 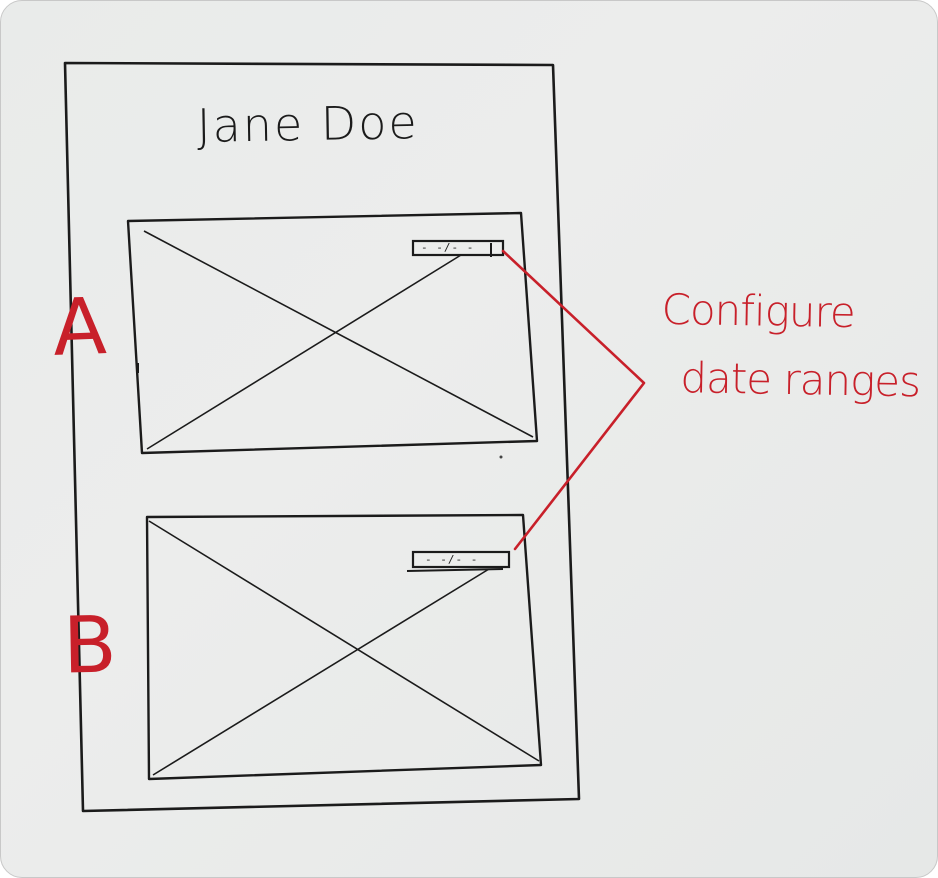 What do you see at coordinates (573, 400) in the screenshot?
I see `annotation-pointer-lines` at bounding box center [573, 400].